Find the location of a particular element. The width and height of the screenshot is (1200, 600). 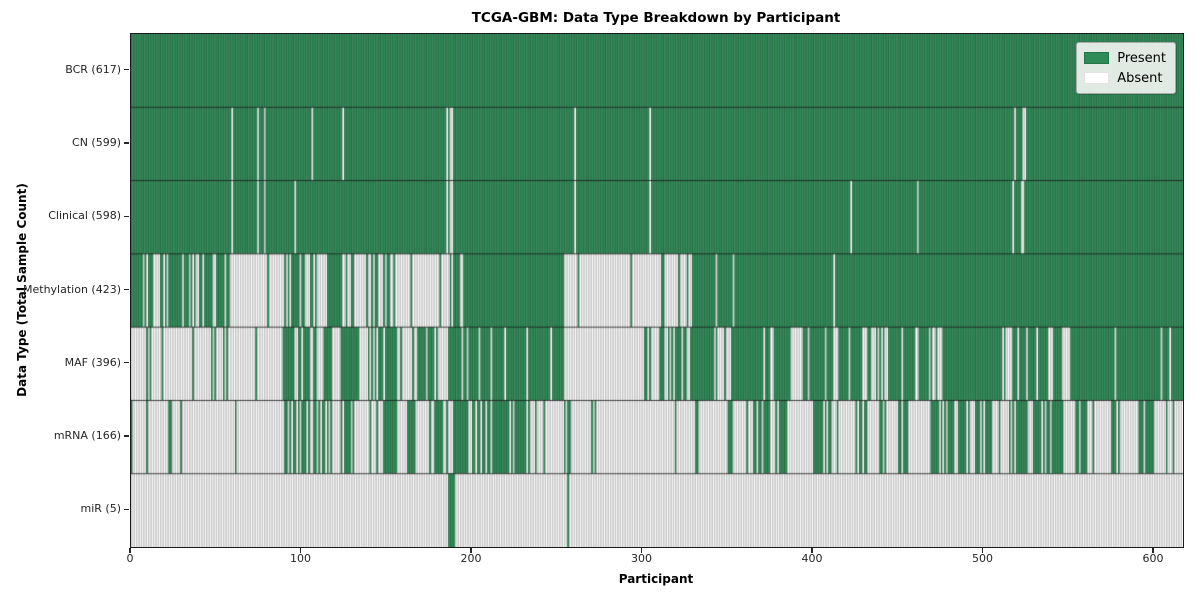

legend-present-label: Present is located at coordinates (1141, 58).